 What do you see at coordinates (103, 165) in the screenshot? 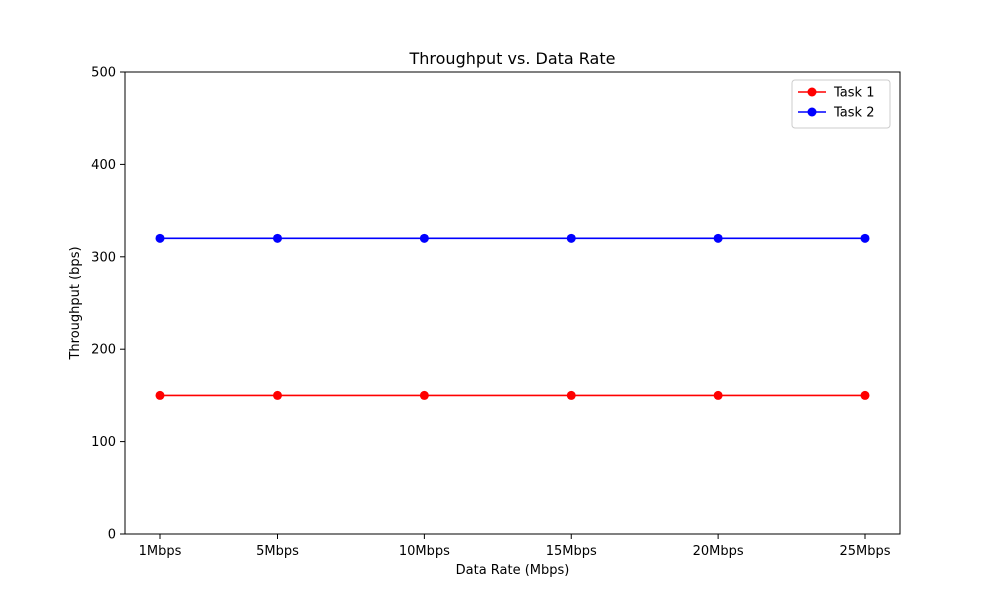
I see `y-tick-label: 400` at bounding box center [103, 165].